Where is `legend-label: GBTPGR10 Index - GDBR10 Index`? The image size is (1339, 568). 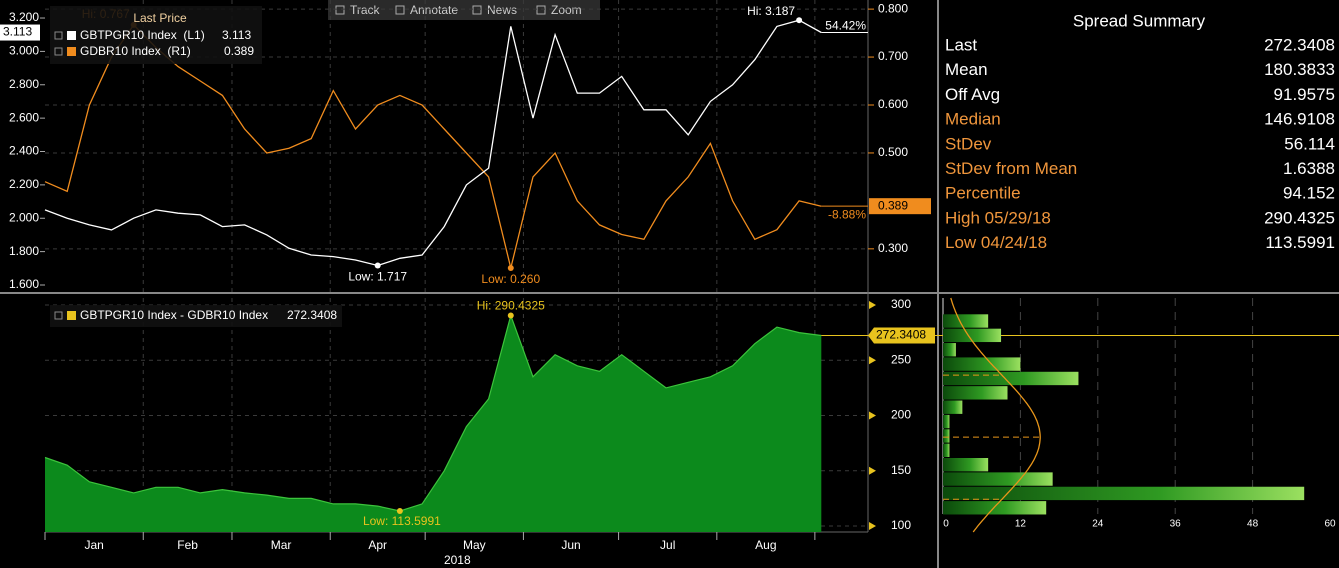
legend-label: GBTPGR10 Index - GDBR10 Index is located at coordinates (174, 315).